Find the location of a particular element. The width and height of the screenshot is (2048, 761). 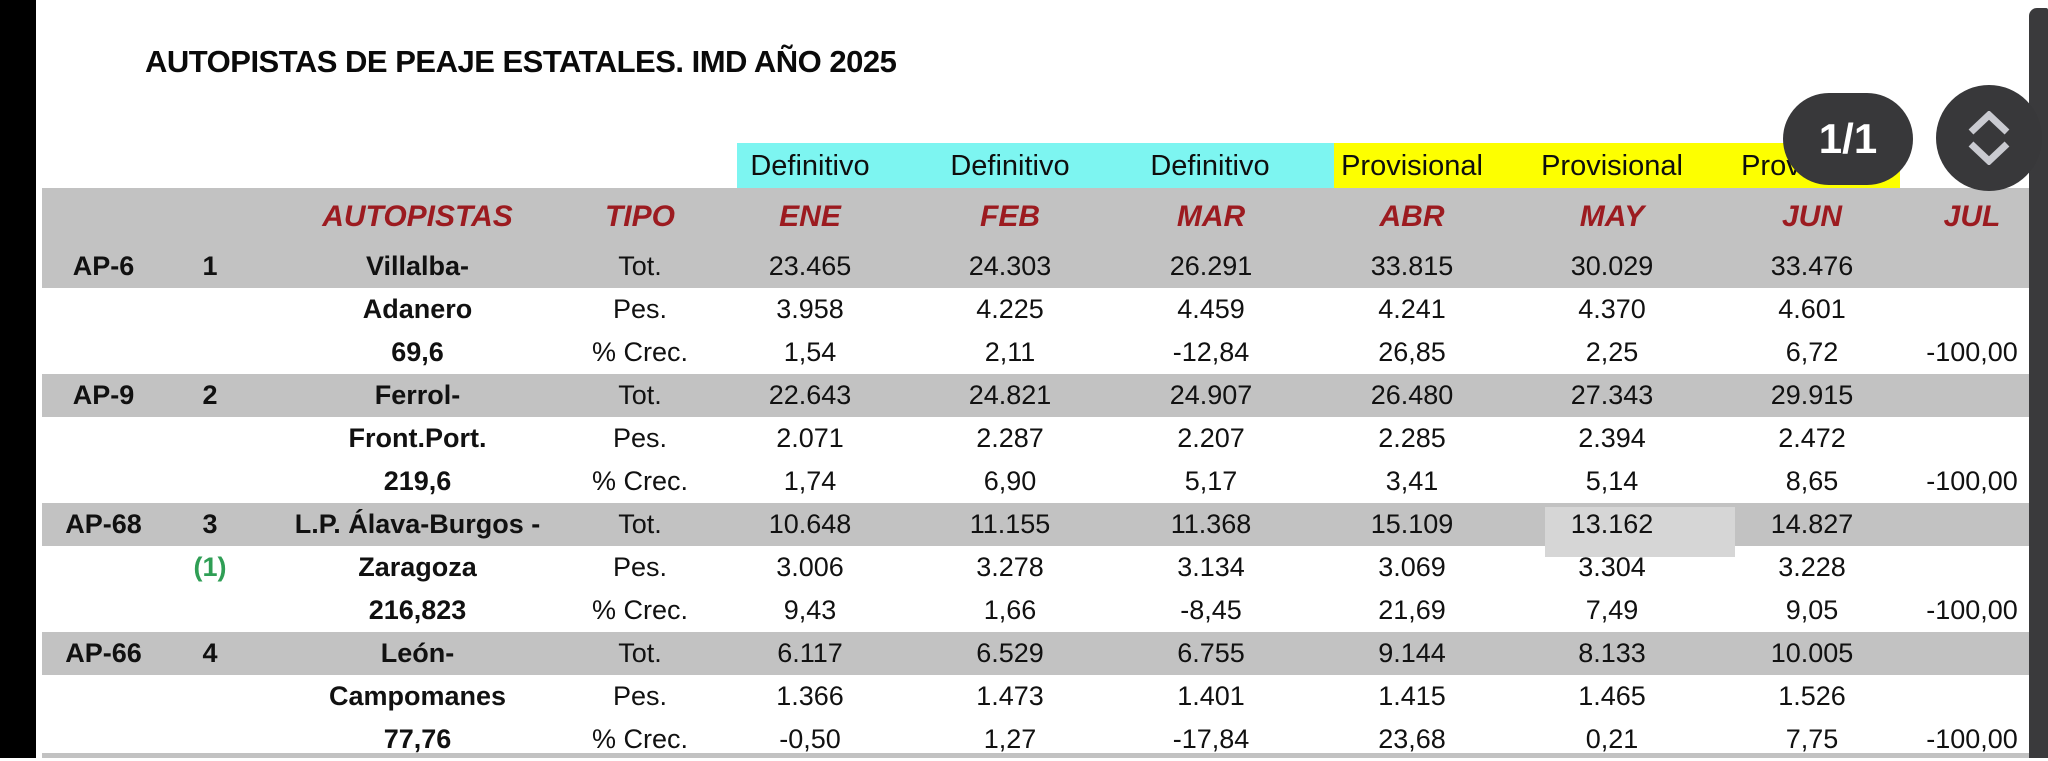

cell-value: 1.401 is located at coordinates (1211, 696).